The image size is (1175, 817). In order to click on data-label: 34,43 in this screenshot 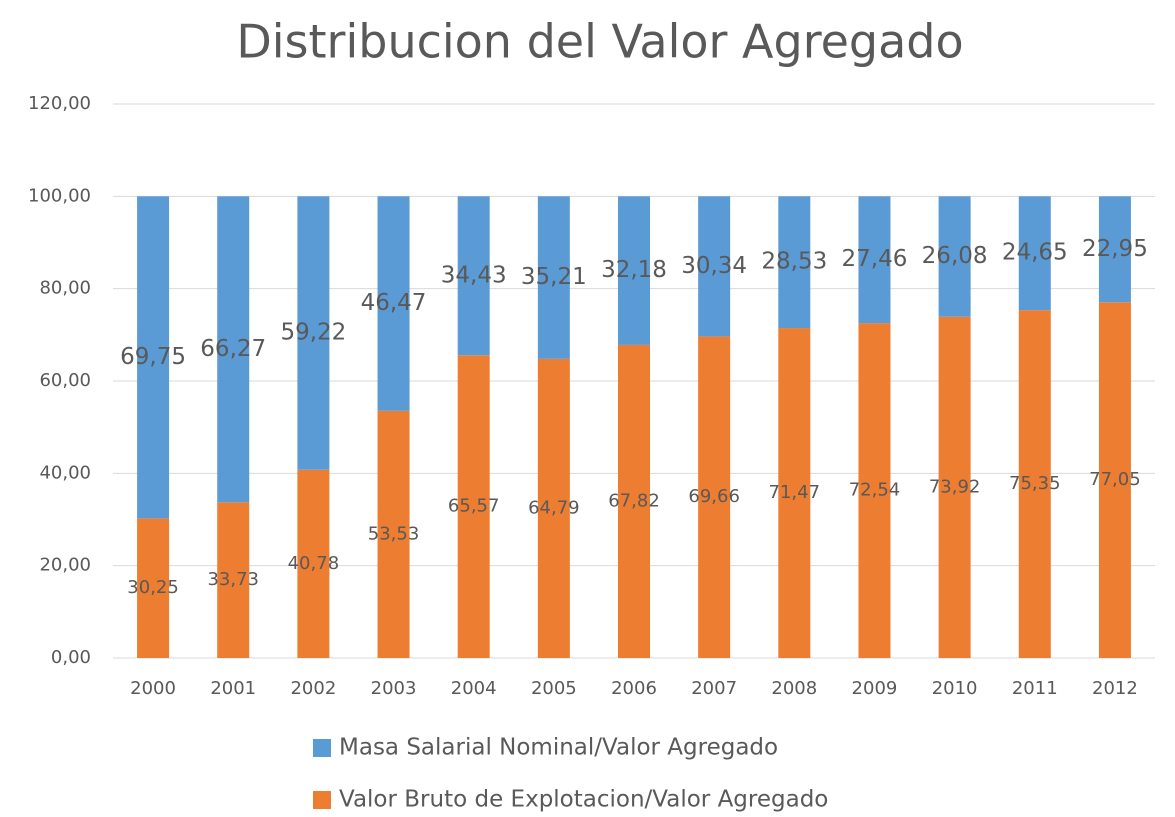, I will do `click(474, 275)`.